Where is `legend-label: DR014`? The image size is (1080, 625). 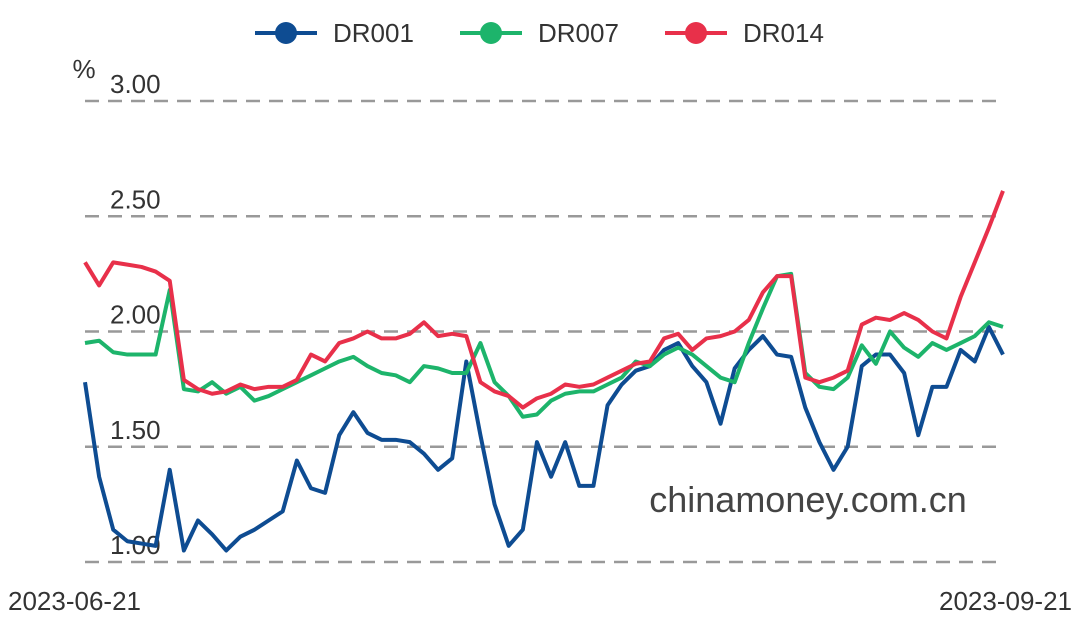 legend-label: DR014 is located at coordinates (783, 33).